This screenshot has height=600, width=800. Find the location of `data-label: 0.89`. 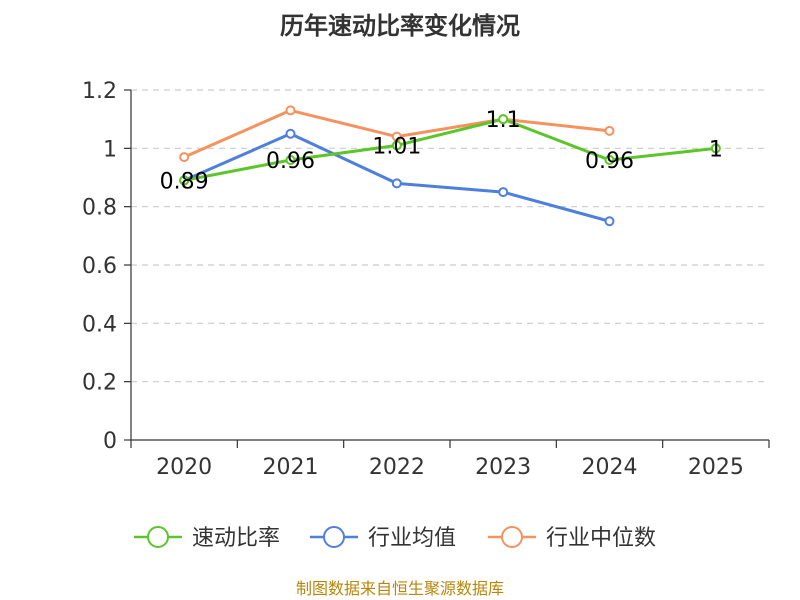

data-label: 0.89 is located at coordinates (184, 181).